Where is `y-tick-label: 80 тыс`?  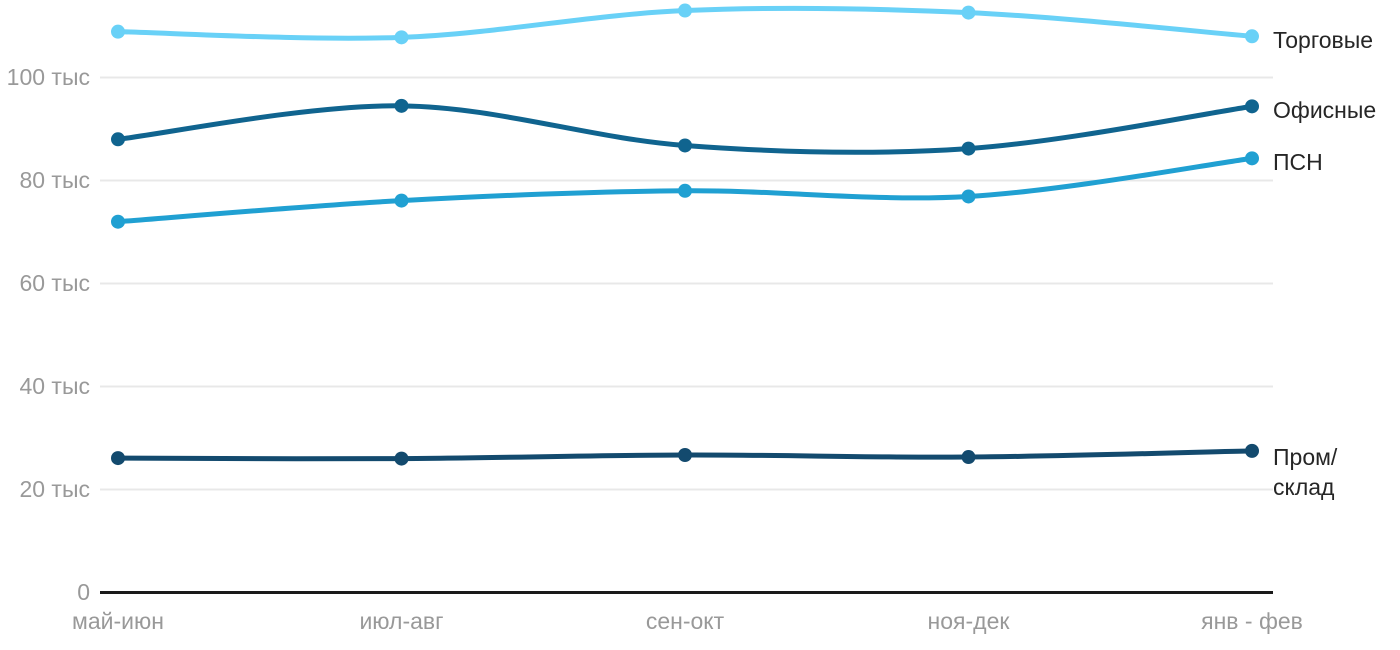
y-tick-label: 80 тыс is located at coordinates (54, 179).